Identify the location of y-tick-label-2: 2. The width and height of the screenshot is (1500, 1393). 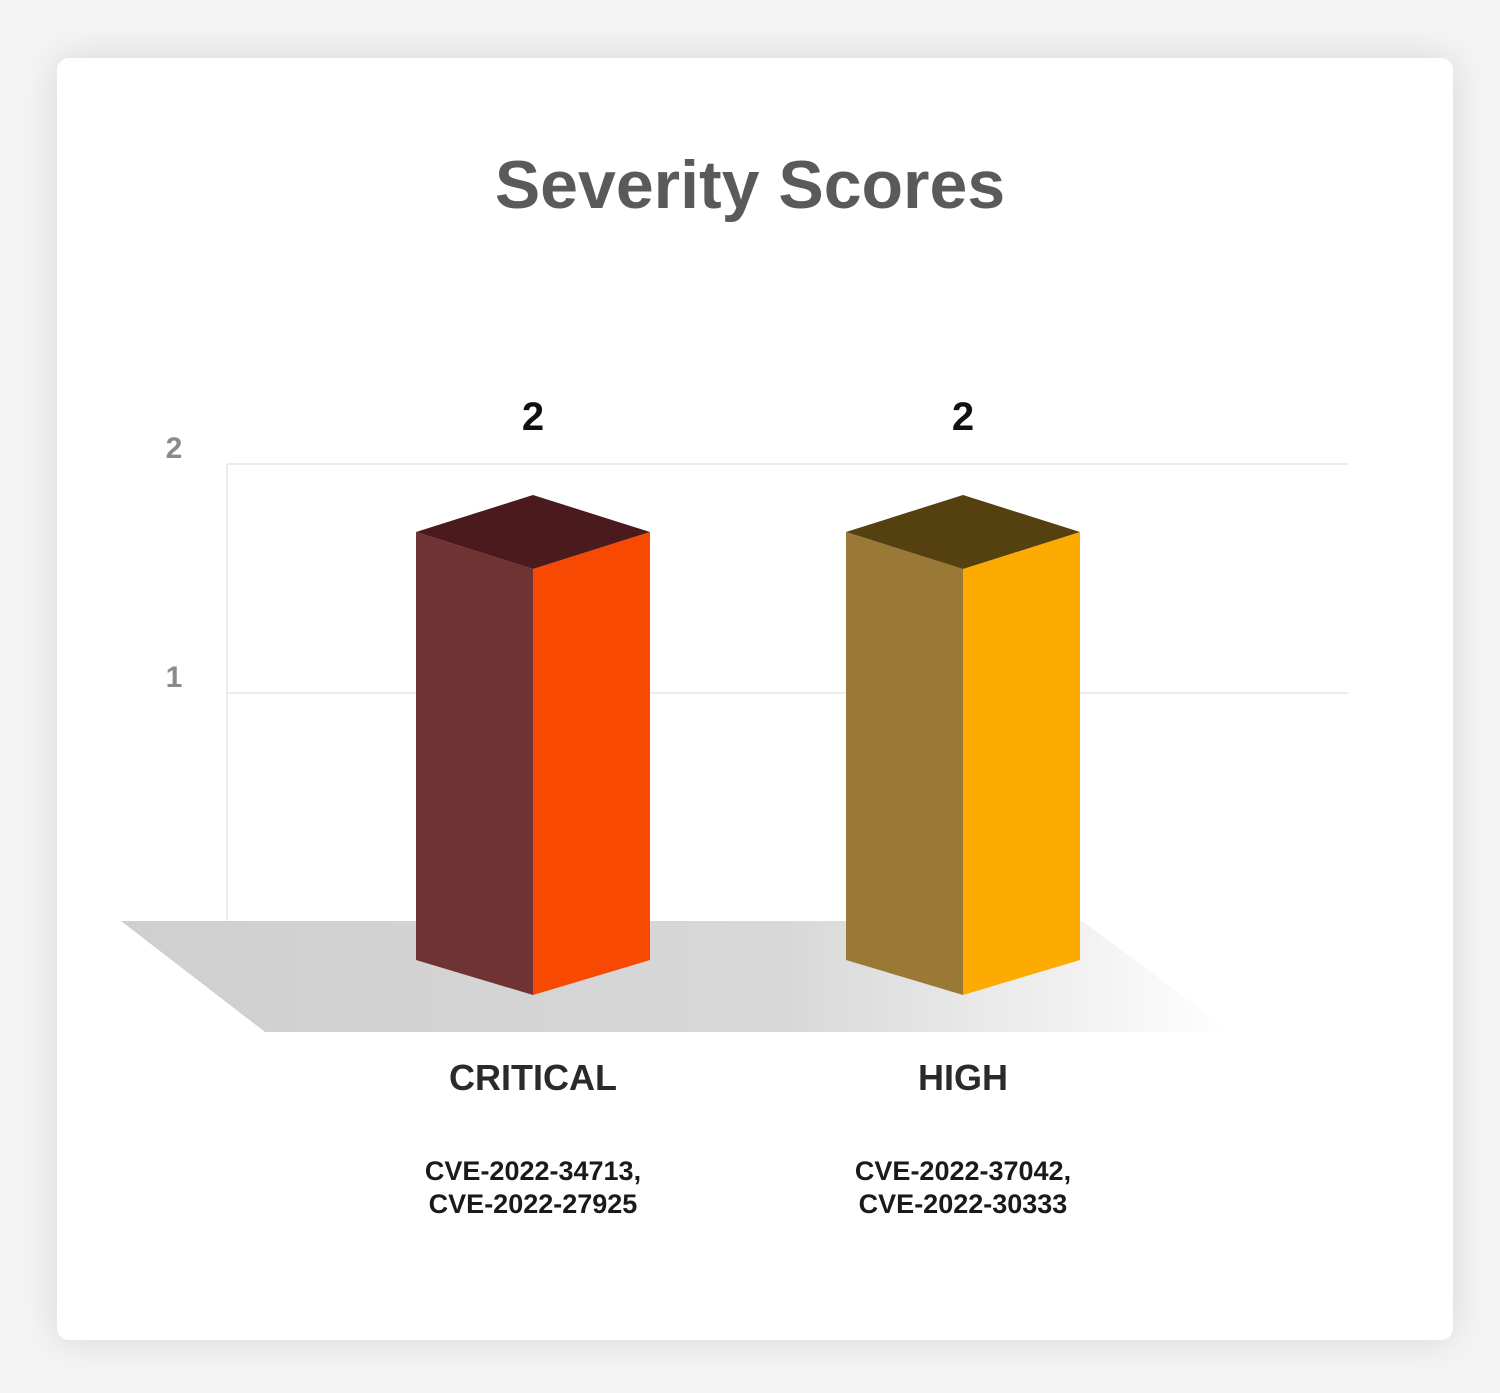
(174, 448).